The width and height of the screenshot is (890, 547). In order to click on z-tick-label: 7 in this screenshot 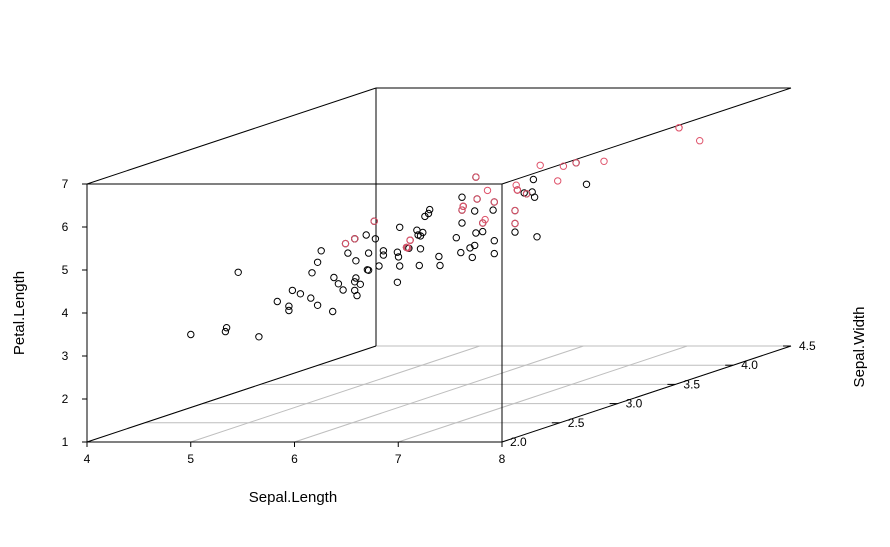, I will do `click(65, 184)`.